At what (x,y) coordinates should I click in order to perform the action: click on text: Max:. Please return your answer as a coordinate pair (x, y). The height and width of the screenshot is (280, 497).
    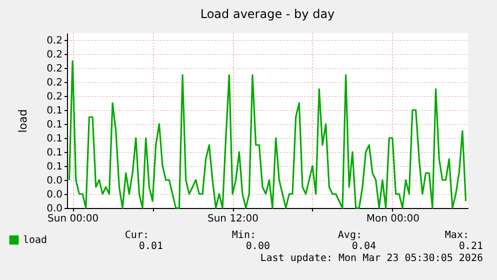
    Looking at the image, I should click on (456, 235).